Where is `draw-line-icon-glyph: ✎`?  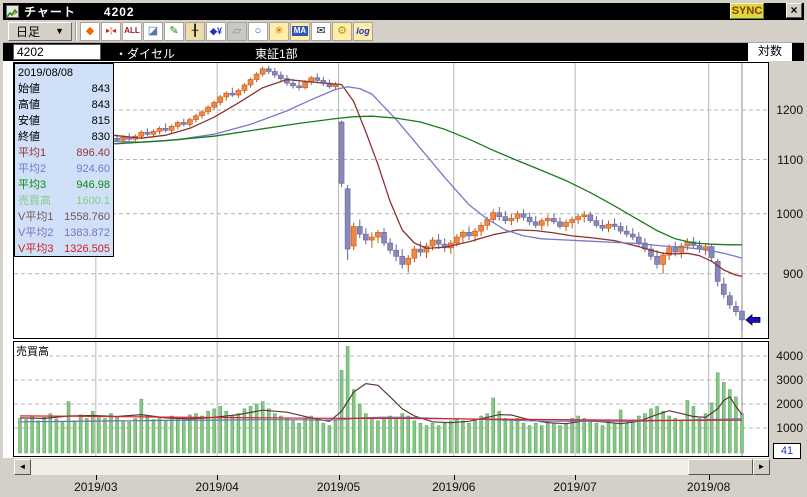
draw-line-icon-glyph: ✎ is located at coordinates (174, 30).